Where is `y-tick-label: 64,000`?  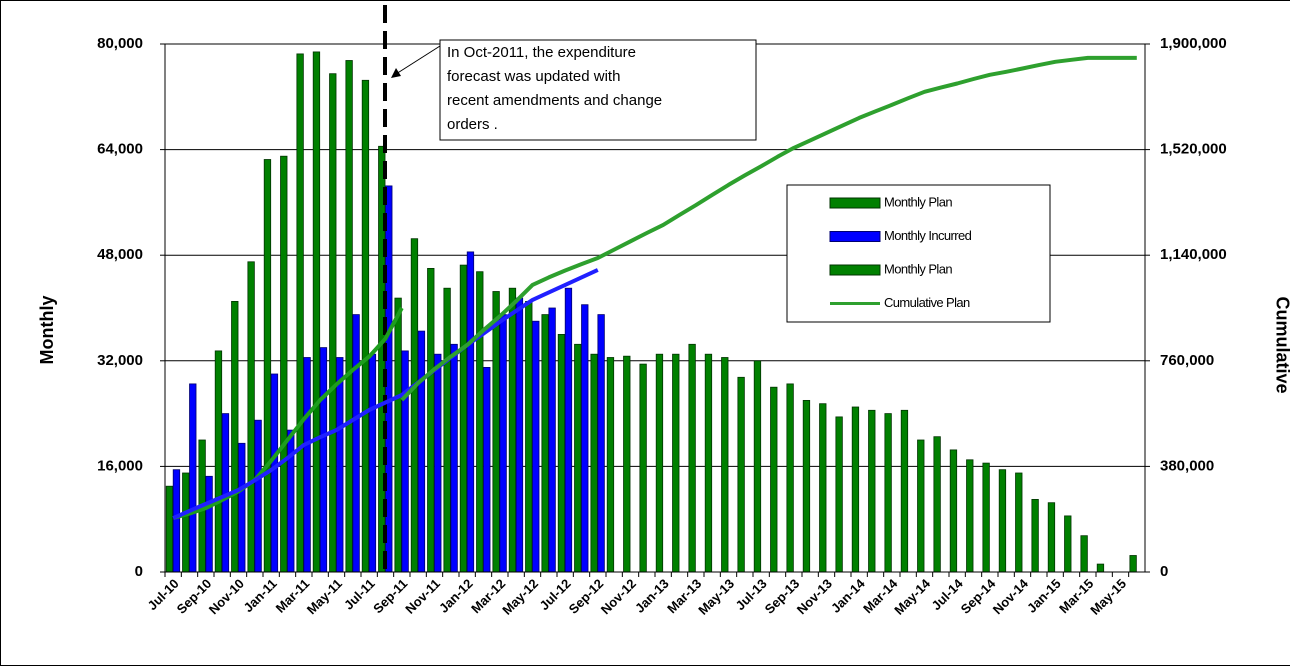 y-tick-label: 64,000 is located at coordinates (120, 149).